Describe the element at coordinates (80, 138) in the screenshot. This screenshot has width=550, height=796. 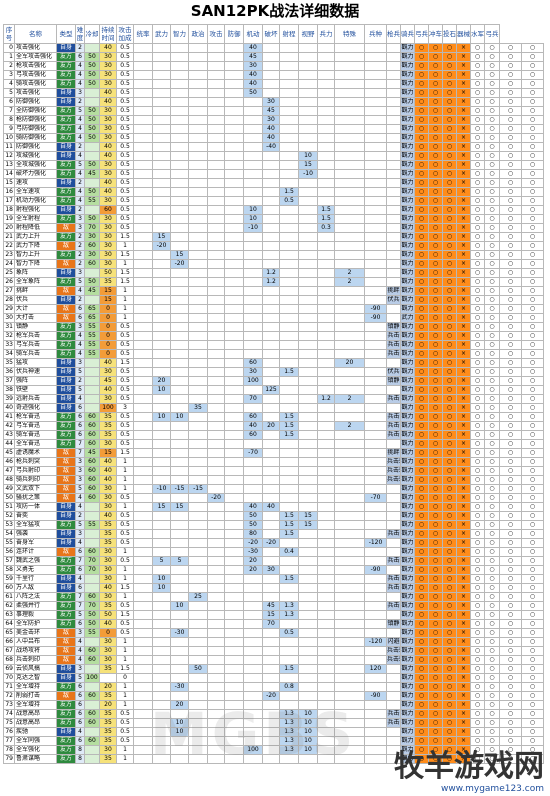
I see `table-cell: 4` at that location.